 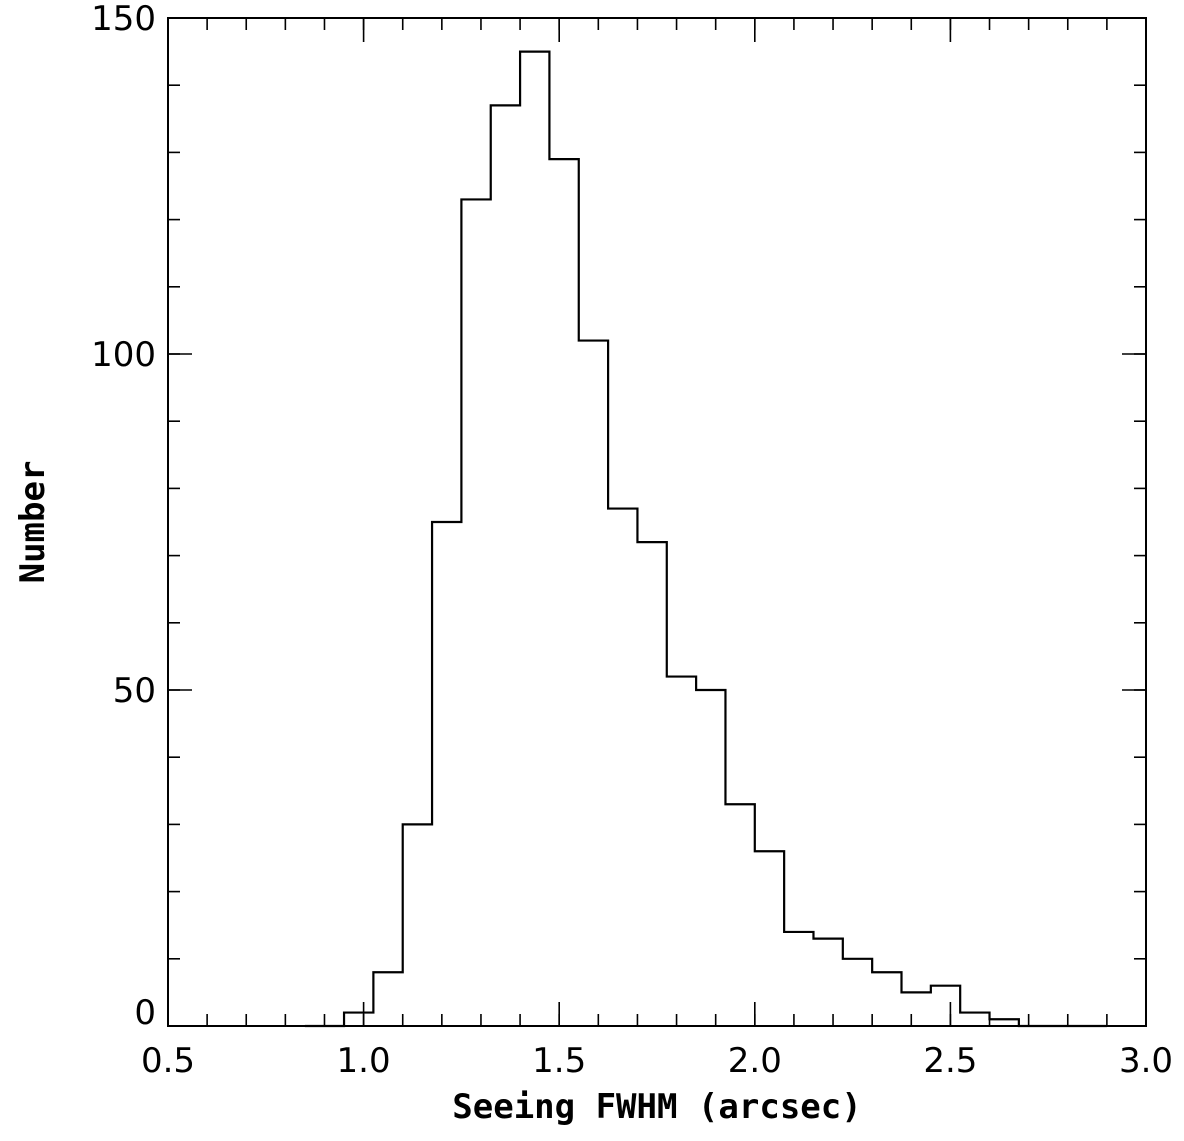 I want to click on y-tick-label: 100, so click(x=123, y=355).